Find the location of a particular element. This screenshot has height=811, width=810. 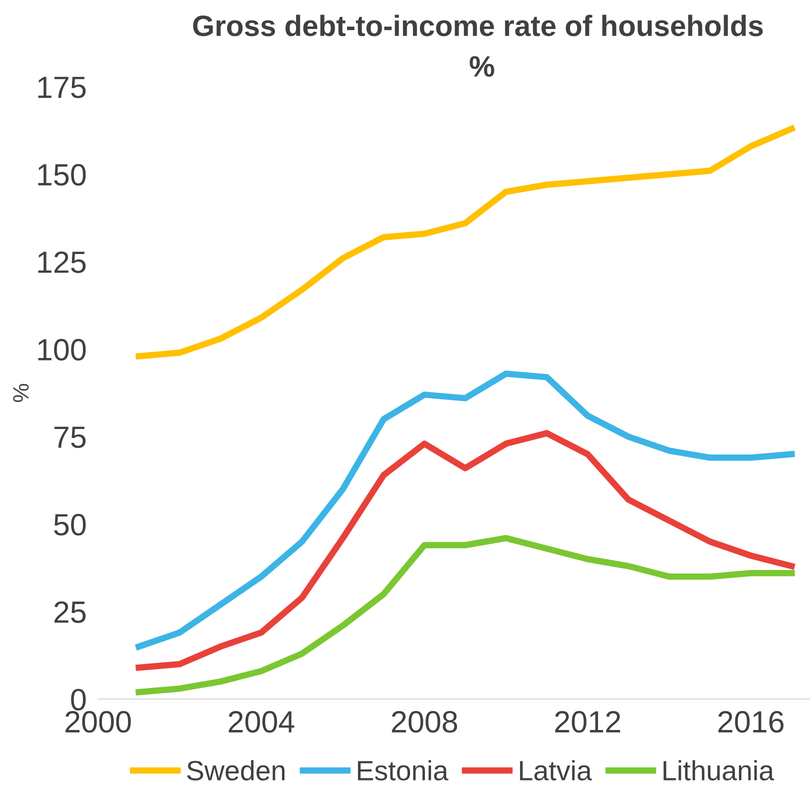

y-tick-label: 175 is located at coordinates (62, 87).